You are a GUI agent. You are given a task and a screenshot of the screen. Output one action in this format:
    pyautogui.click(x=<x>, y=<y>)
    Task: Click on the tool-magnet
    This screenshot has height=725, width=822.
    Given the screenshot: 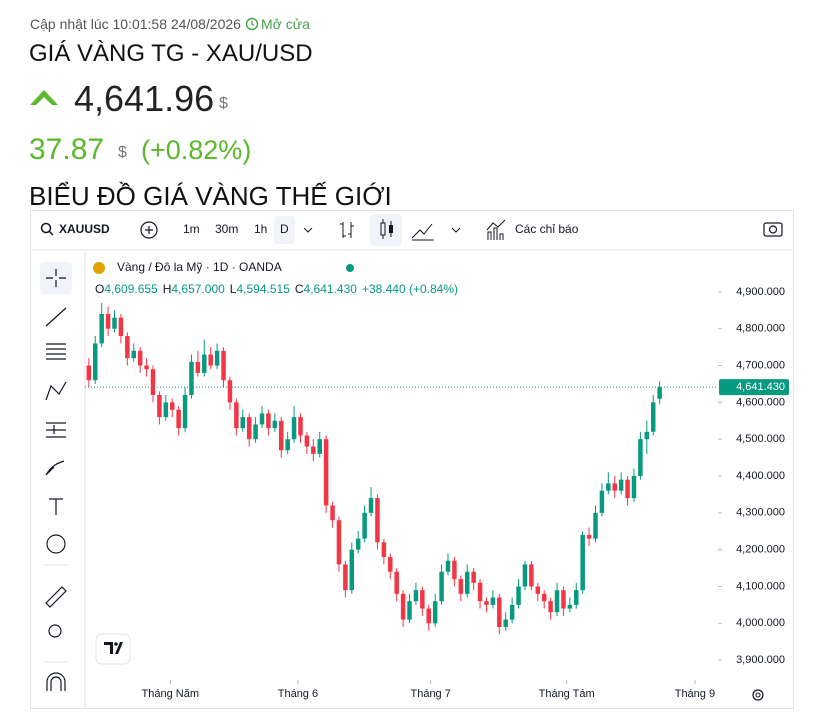 What is the action you would take?
    pyautogui.click(x=56, y=681)
    